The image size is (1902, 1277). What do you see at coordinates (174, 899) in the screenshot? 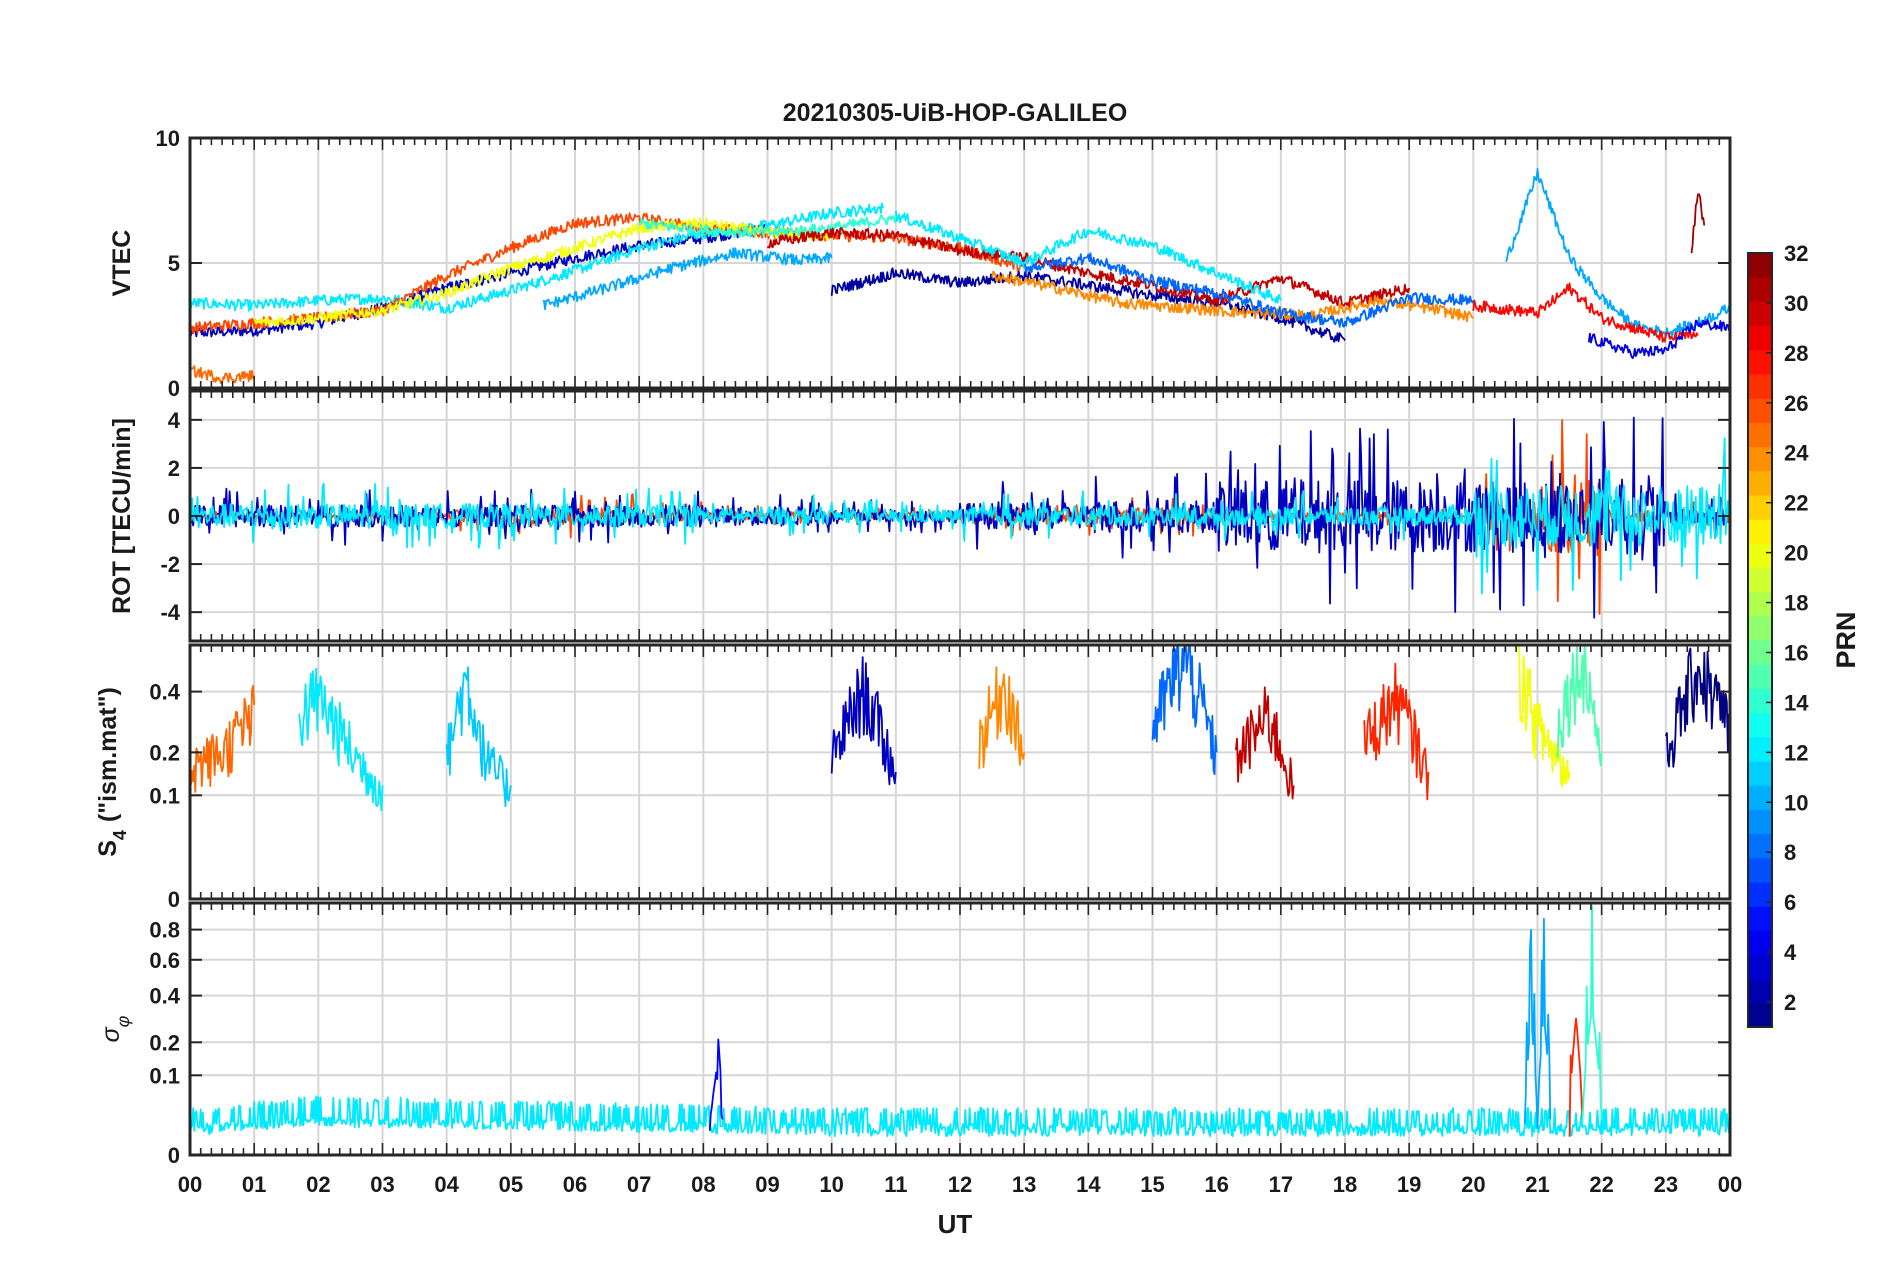
I see `y-tick-label-s4: 0` at bounding box center [174, 899].